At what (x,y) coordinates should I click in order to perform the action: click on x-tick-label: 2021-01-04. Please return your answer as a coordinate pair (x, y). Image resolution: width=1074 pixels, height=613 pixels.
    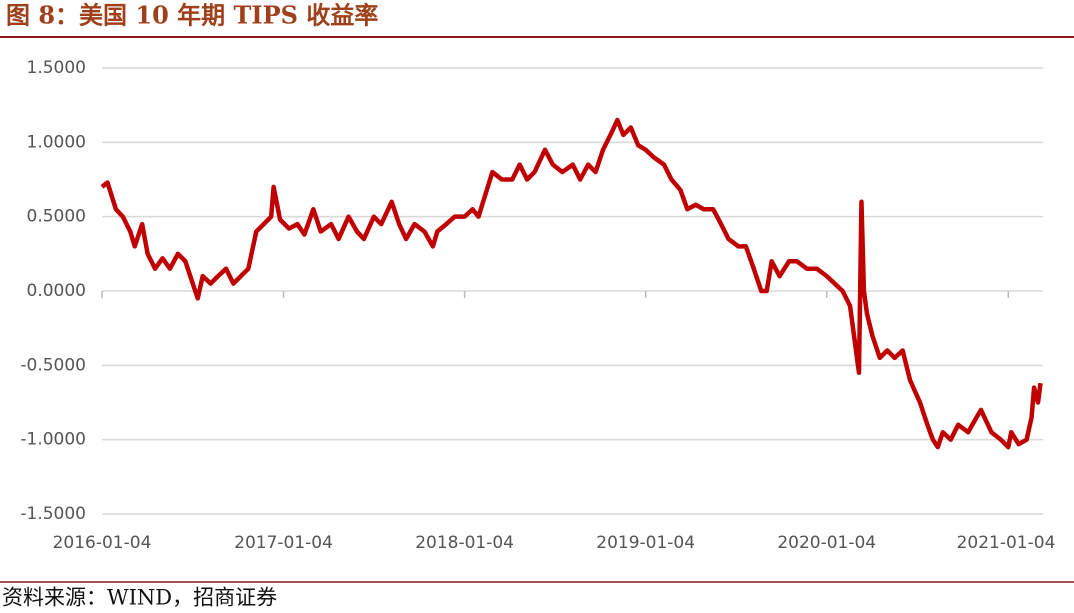
    Looking at the image, I should click on (1006, 543).